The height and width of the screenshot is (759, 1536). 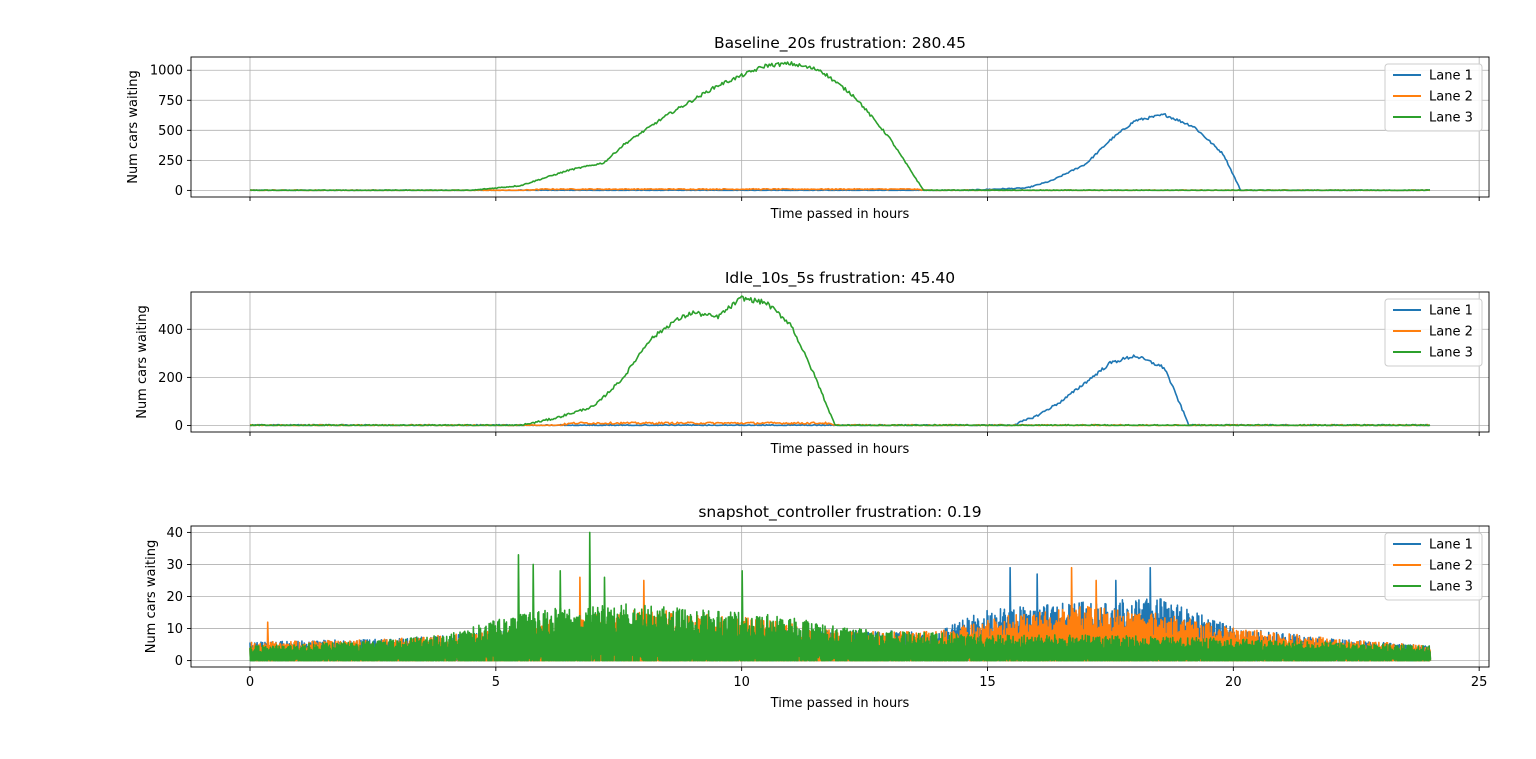 I want to click on y-tick-label: 10, so click(x=174, y=629).